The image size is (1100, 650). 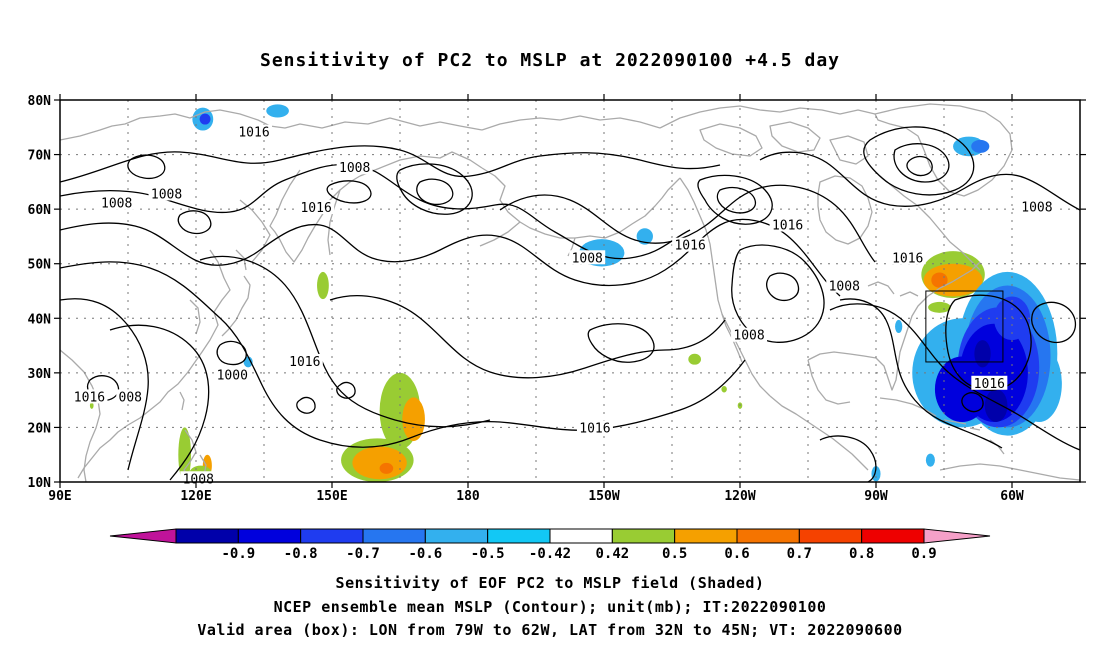 I want to click on colorbar-label: 0.8, so click(x=861, y=554).